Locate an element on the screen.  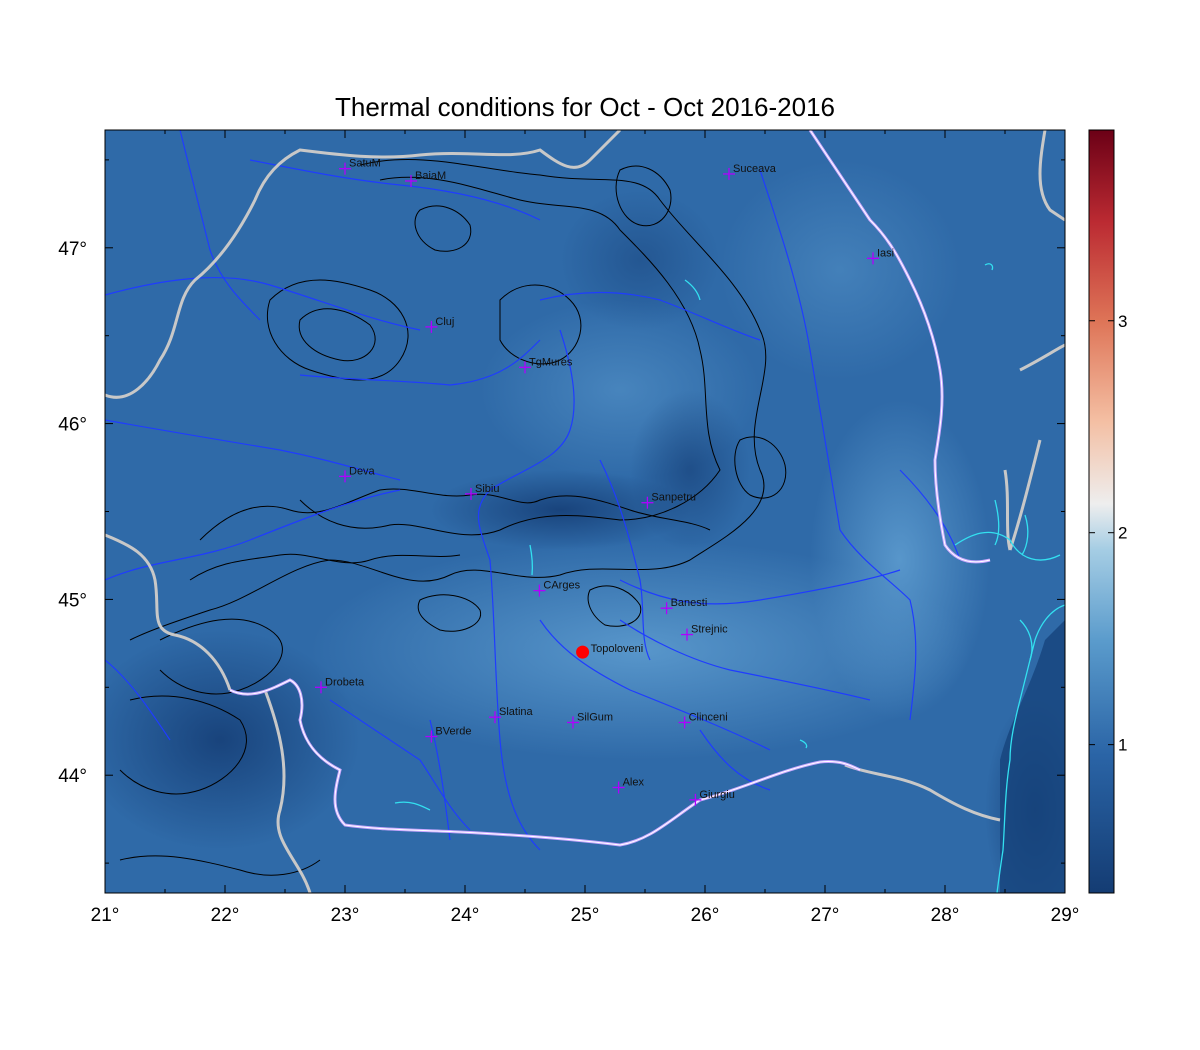
city-label: Giurgiu is located at coordinates (716, 795).